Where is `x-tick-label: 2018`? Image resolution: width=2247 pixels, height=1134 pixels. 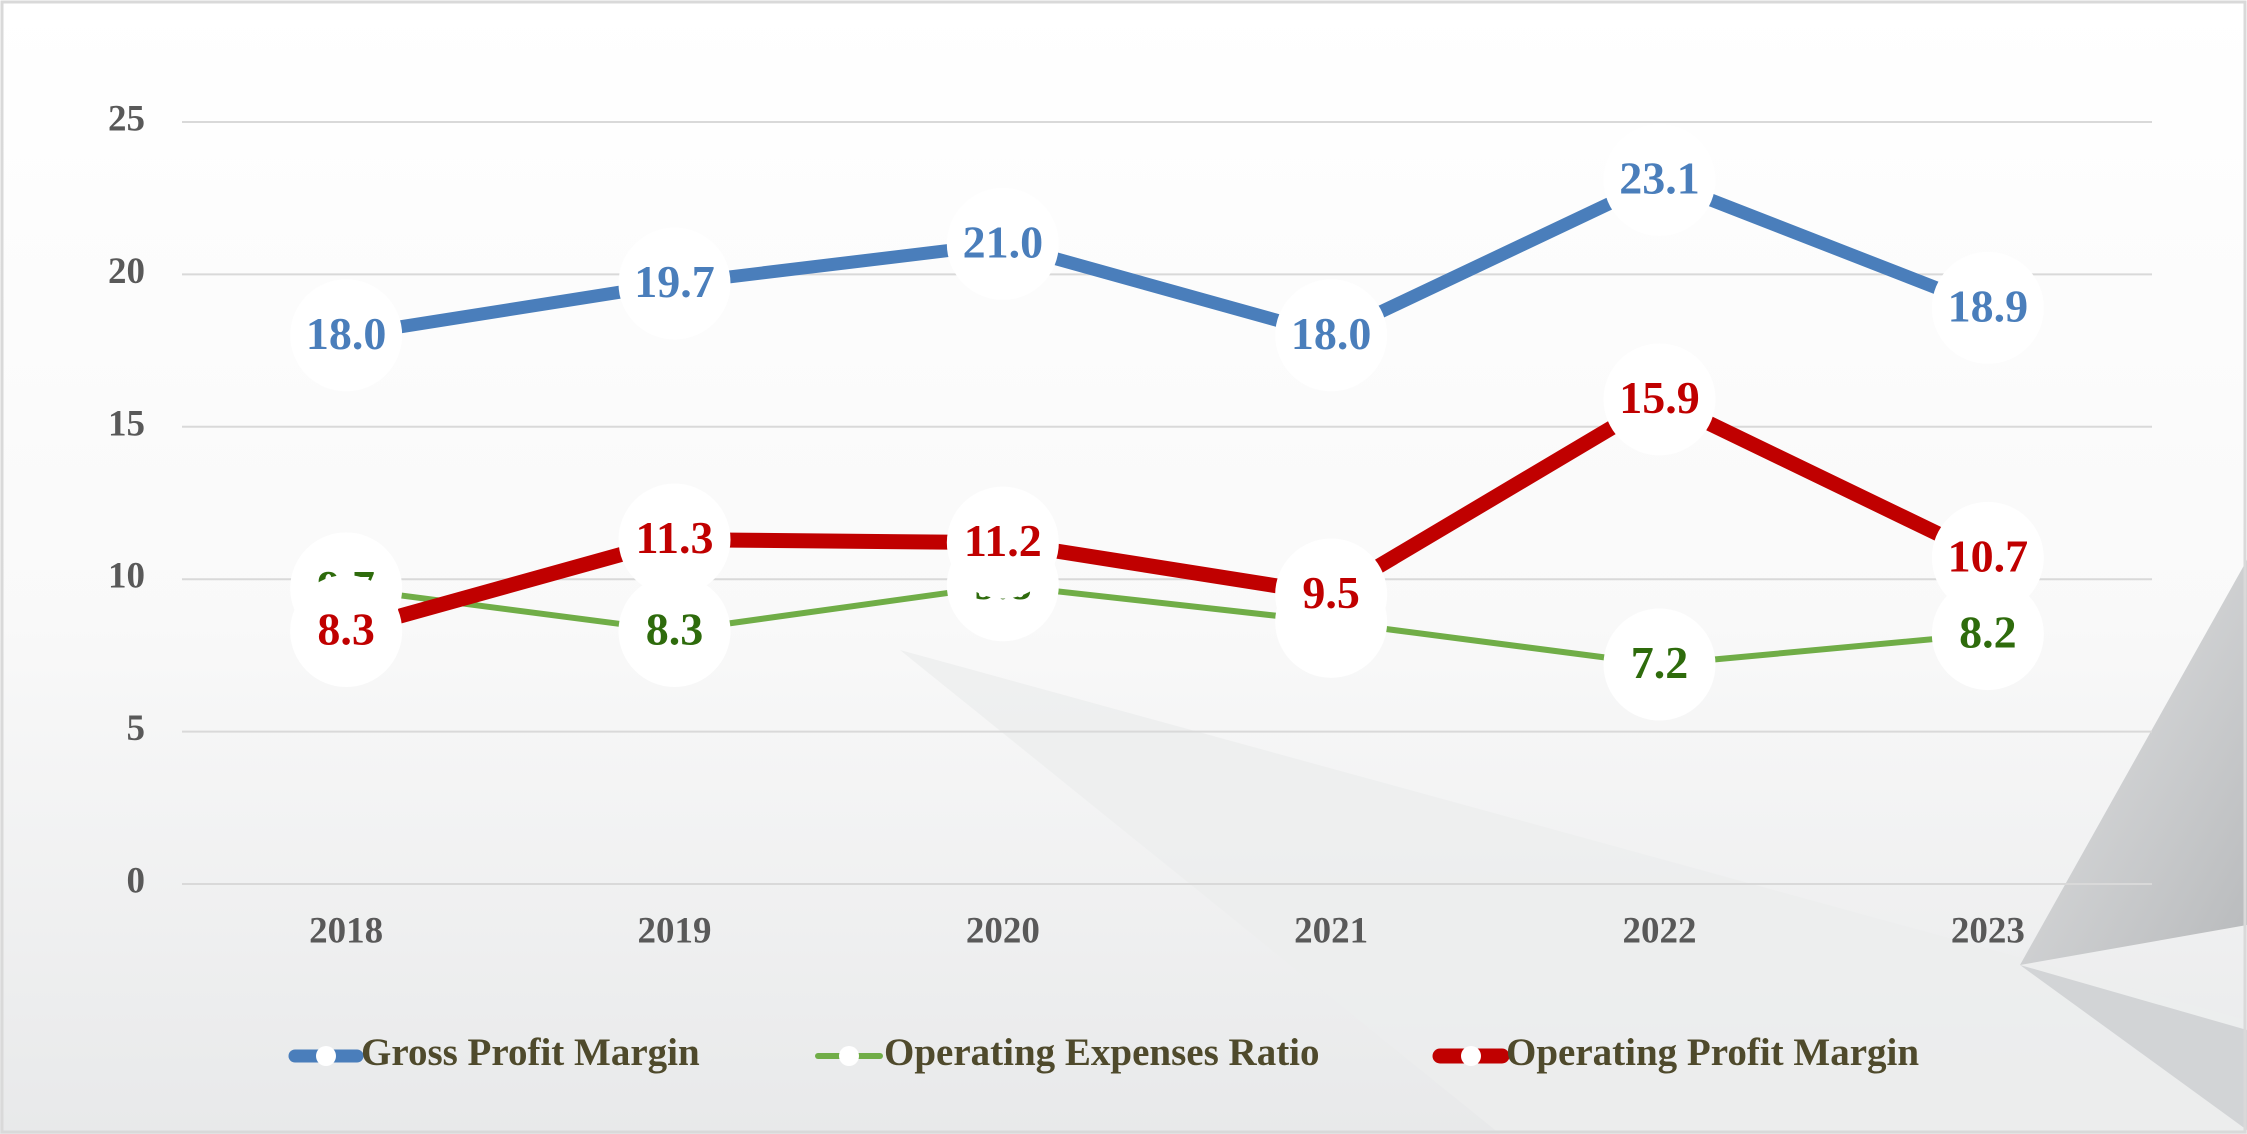 x-tick-label: 2018 is located at coordinates (346, 930).